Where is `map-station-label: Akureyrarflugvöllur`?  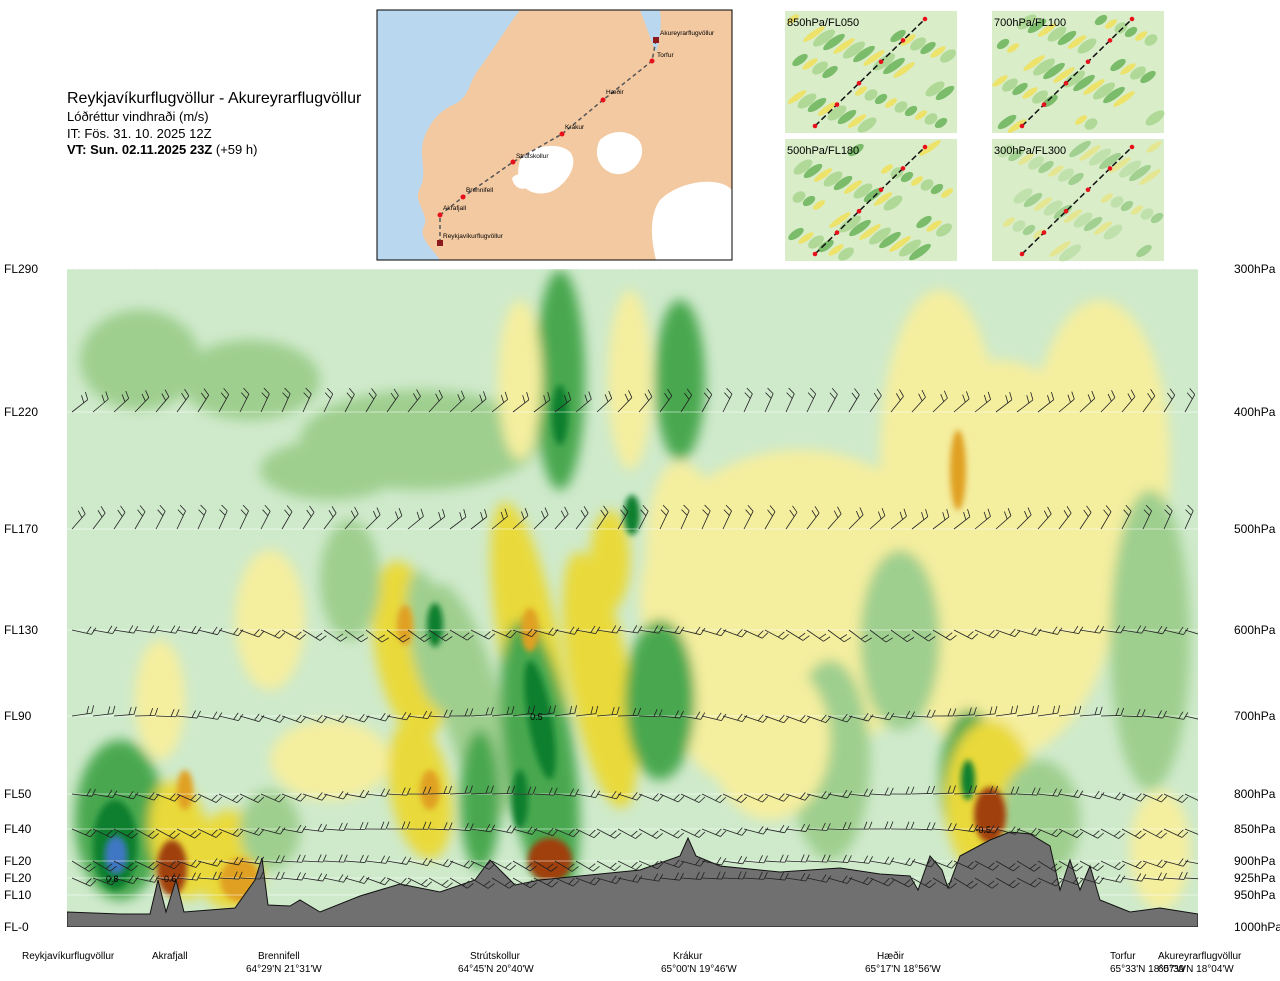
map-station-label: Akureyrarflugvöllur is located at coordinates (687, 33).